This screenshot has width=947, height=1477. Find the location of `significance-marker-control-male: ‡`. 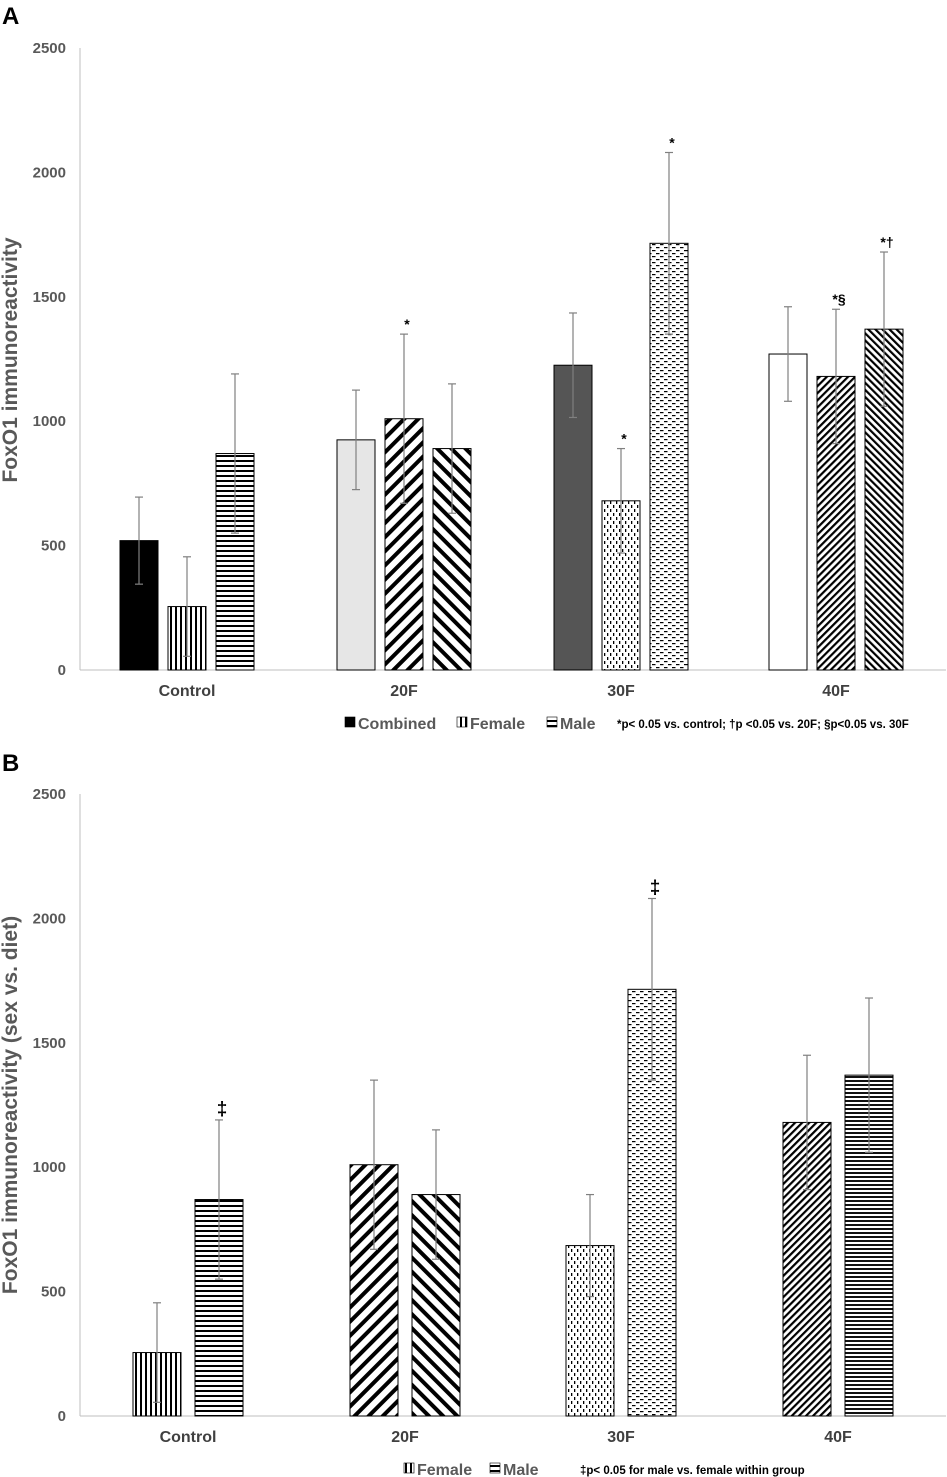

significance-marker-control-male: ‡ is located at coordinates (222, 1109).